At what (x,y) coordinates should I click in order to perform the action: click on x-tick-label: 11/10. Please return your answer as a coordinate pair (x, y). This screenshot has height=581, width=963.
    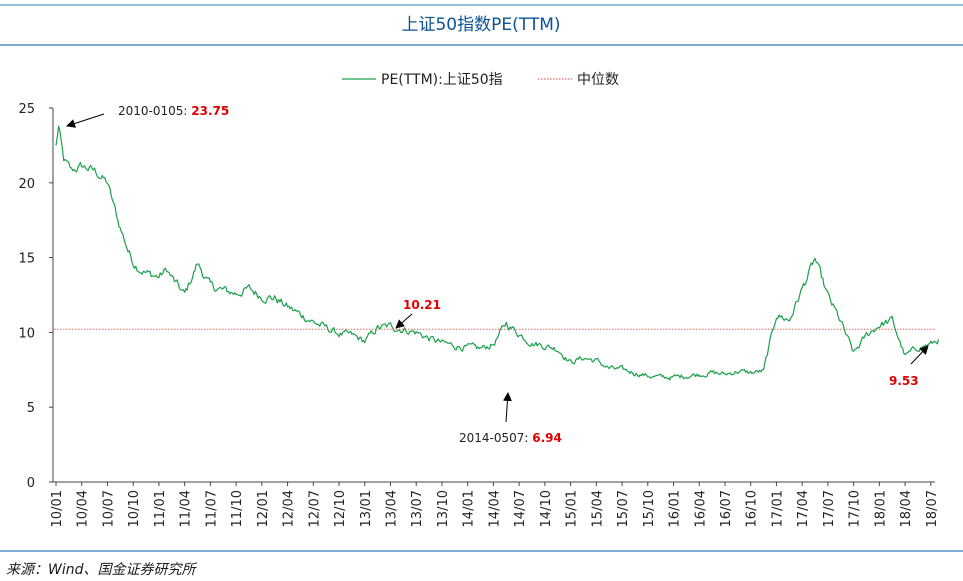
    Looking at the image, I should click on (237, 508).